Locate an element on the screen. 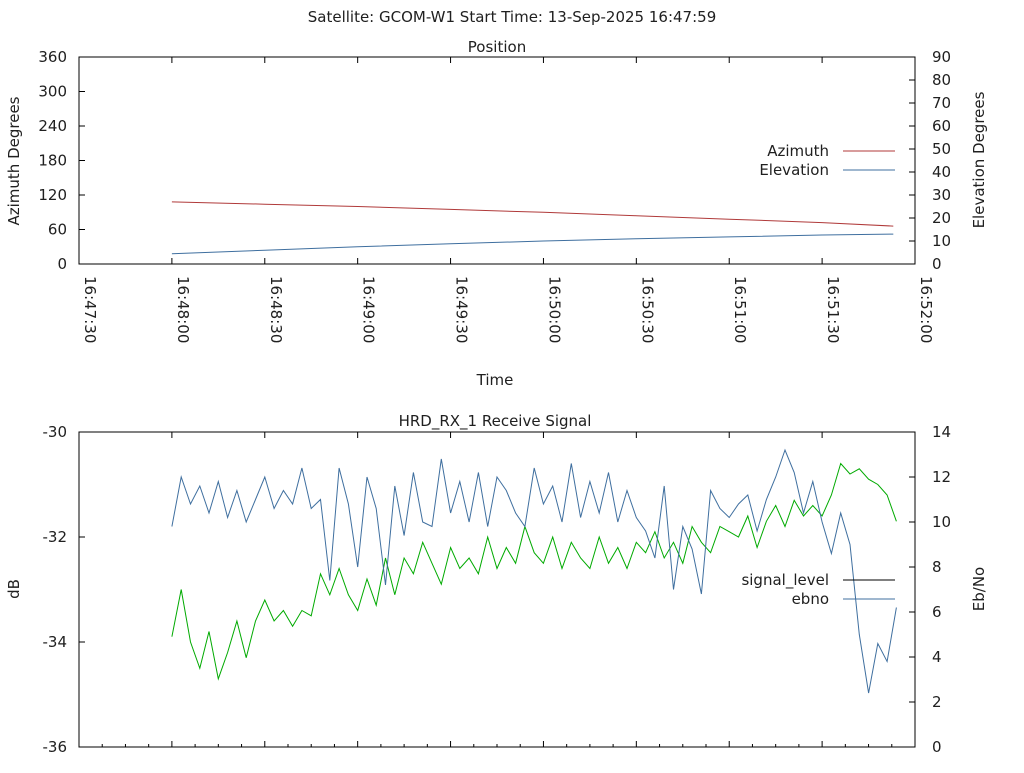  position-y-tick-label: 240 is located at coordinates (52, 126).